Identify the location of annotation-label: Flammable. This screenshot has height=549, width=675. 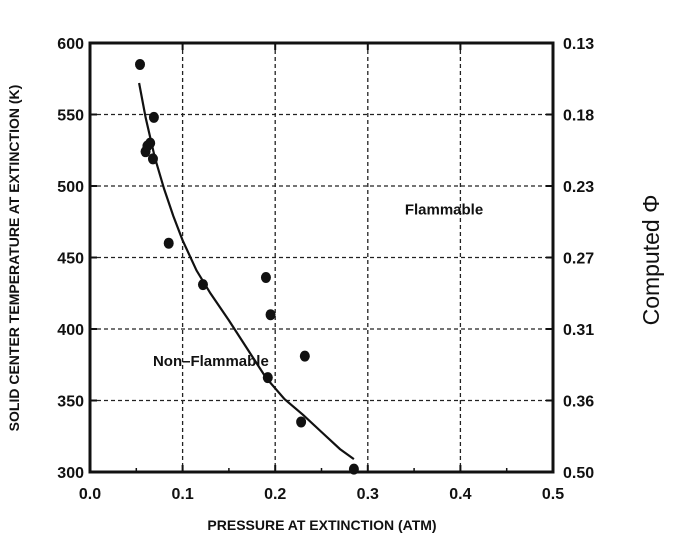
(444, 210).